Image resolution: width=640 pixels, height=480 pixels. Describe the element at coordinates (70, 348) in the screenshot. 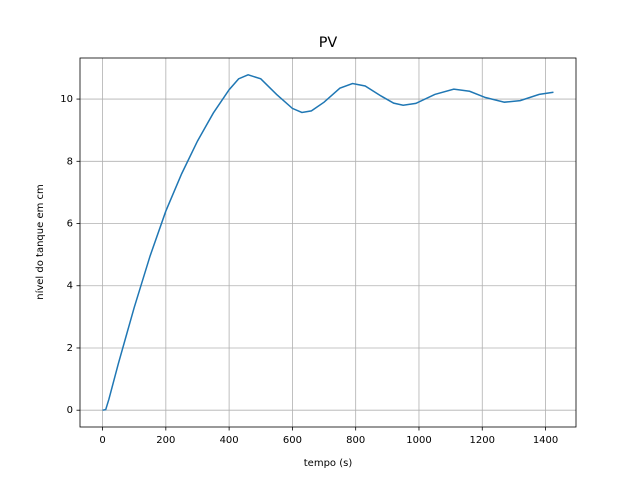

I see `y-tick-label: 2` at that location.